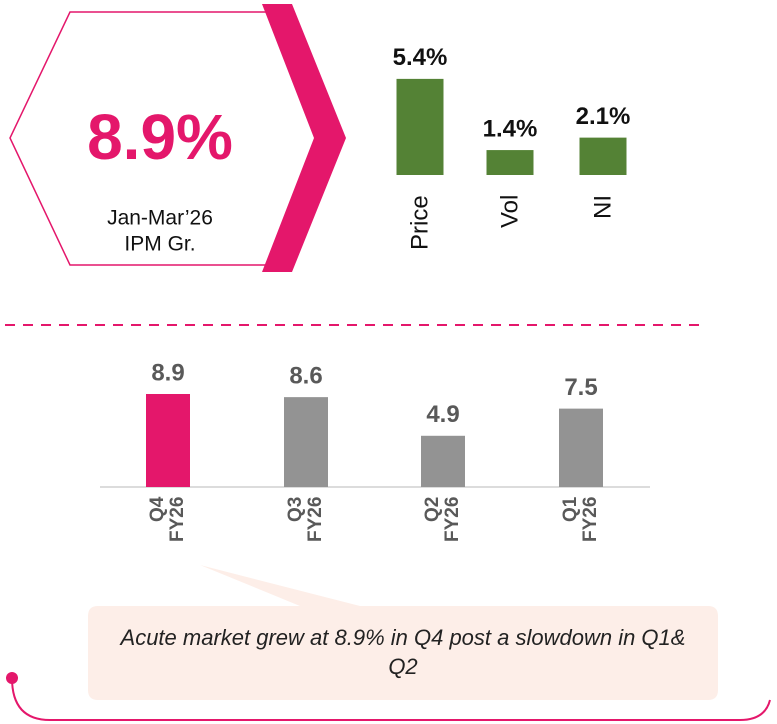 The image size is (777, 724). Describe the element at coordinates (420, 57) in the screenshot. I see `value-label: 5.4%` at that location.